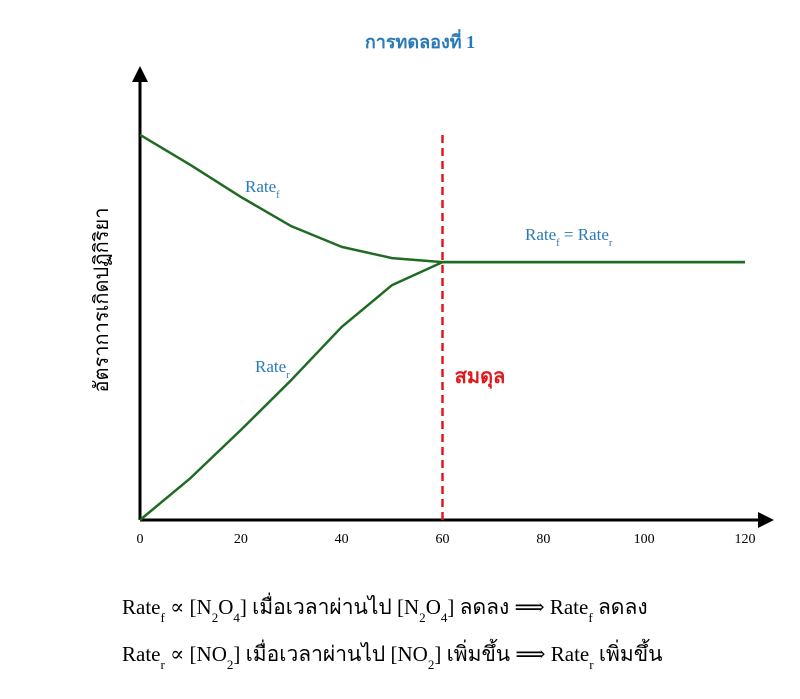 The image size is (800, 699). Describe the element at coordinates (517, 607) in the screenshot. I see `text-run: ] ลดลง ⟹ Rate` at that location.